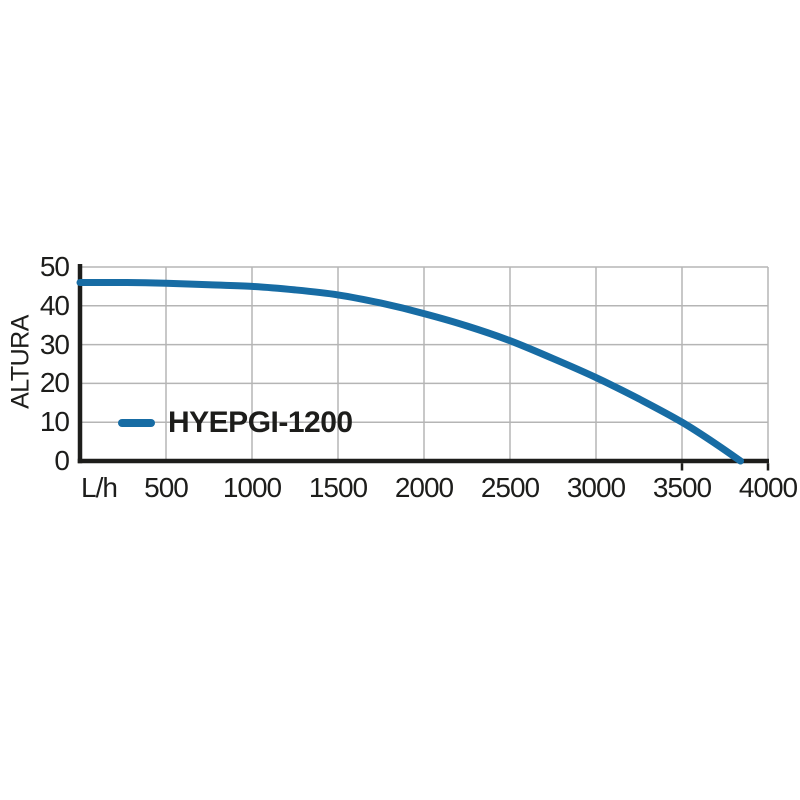 The image size is (800, 800). Describe the element at coordinates (768, 487) in the screenshot. I see `x-tick-label: 4000` at that location.